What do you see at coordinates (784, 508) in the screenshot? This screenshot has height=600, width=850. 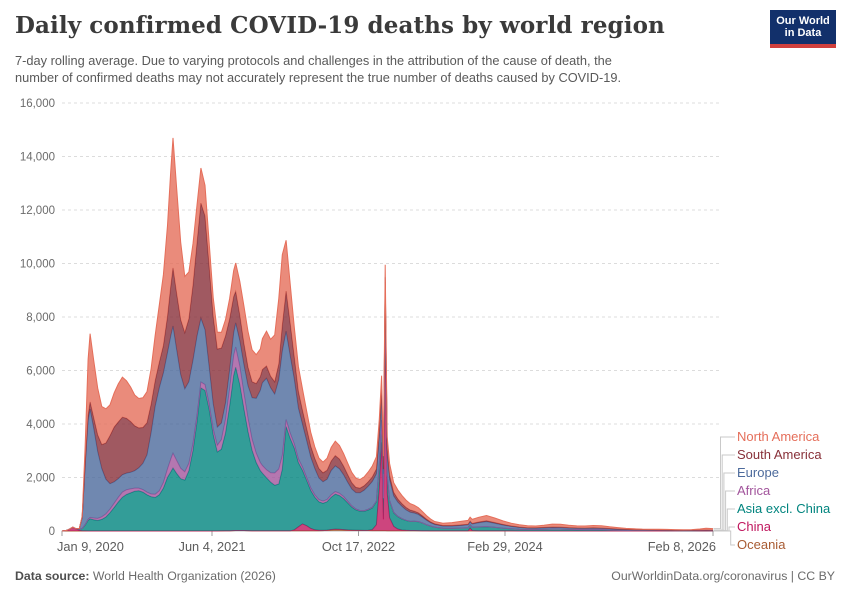 I see `legend-item-asia-excl-china: Asia excl. China` at bounding box center [784, 508].